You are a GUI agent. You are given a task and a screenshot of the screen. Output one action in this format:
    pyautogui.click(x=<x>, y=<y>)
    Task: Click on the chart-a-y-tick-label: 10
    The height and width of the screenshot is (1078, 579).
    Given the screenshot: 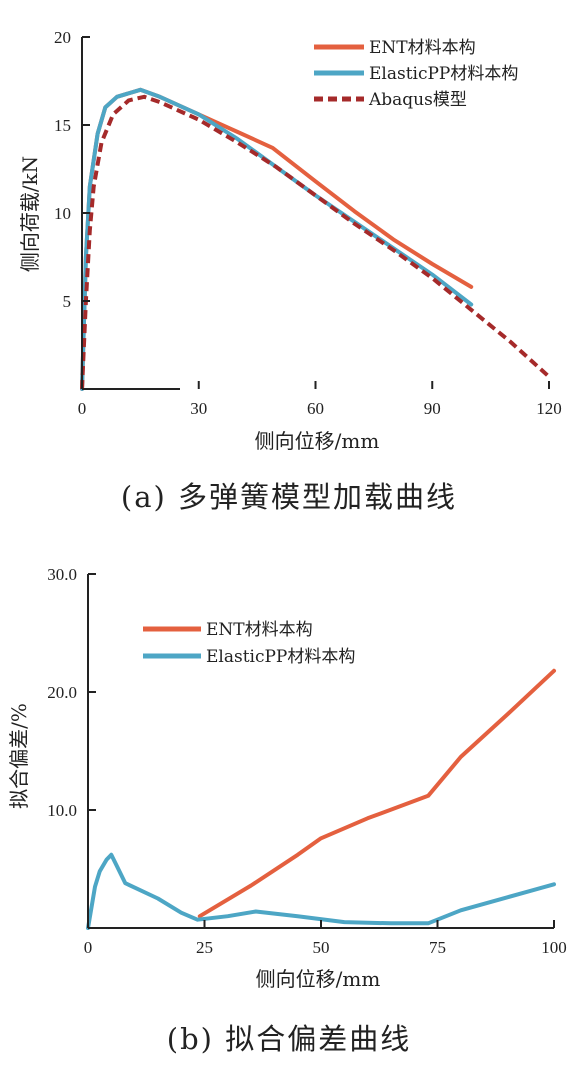 What is the action you would take?
    pyautogui.click(x=62, y=213)
    